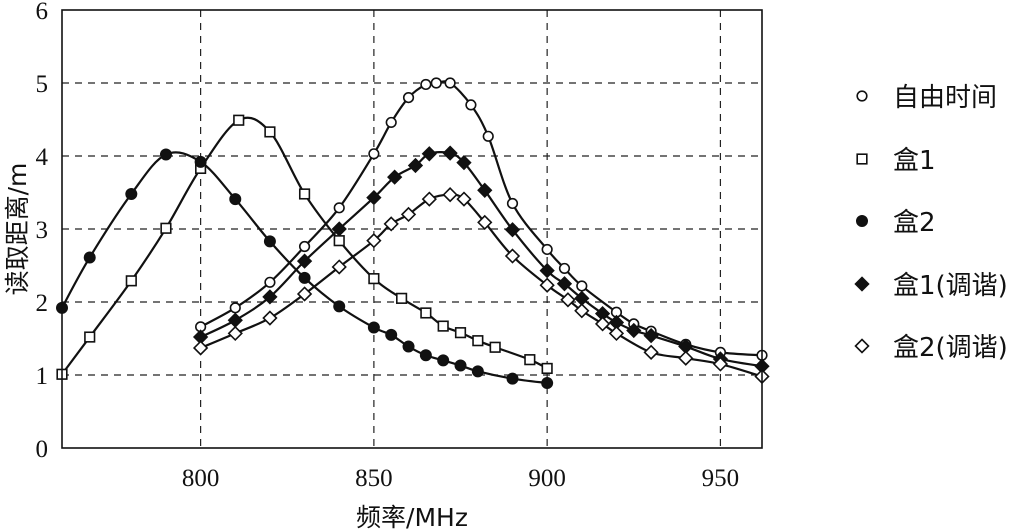 The height and width of the screenshot is (530, 1022). Describe the element at coordinates (42, 376) in the screenshot. I see `y-tick-label: 1` at that location.